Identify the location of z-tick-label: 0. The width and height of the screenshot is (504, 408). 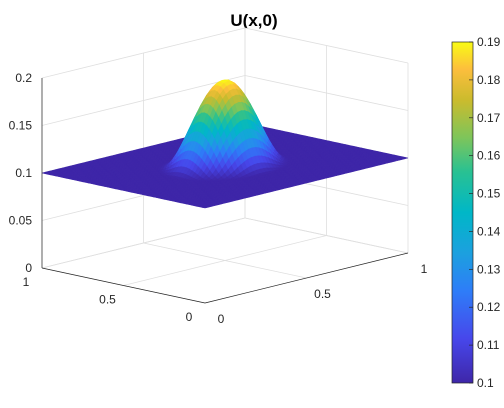
(28, 268).